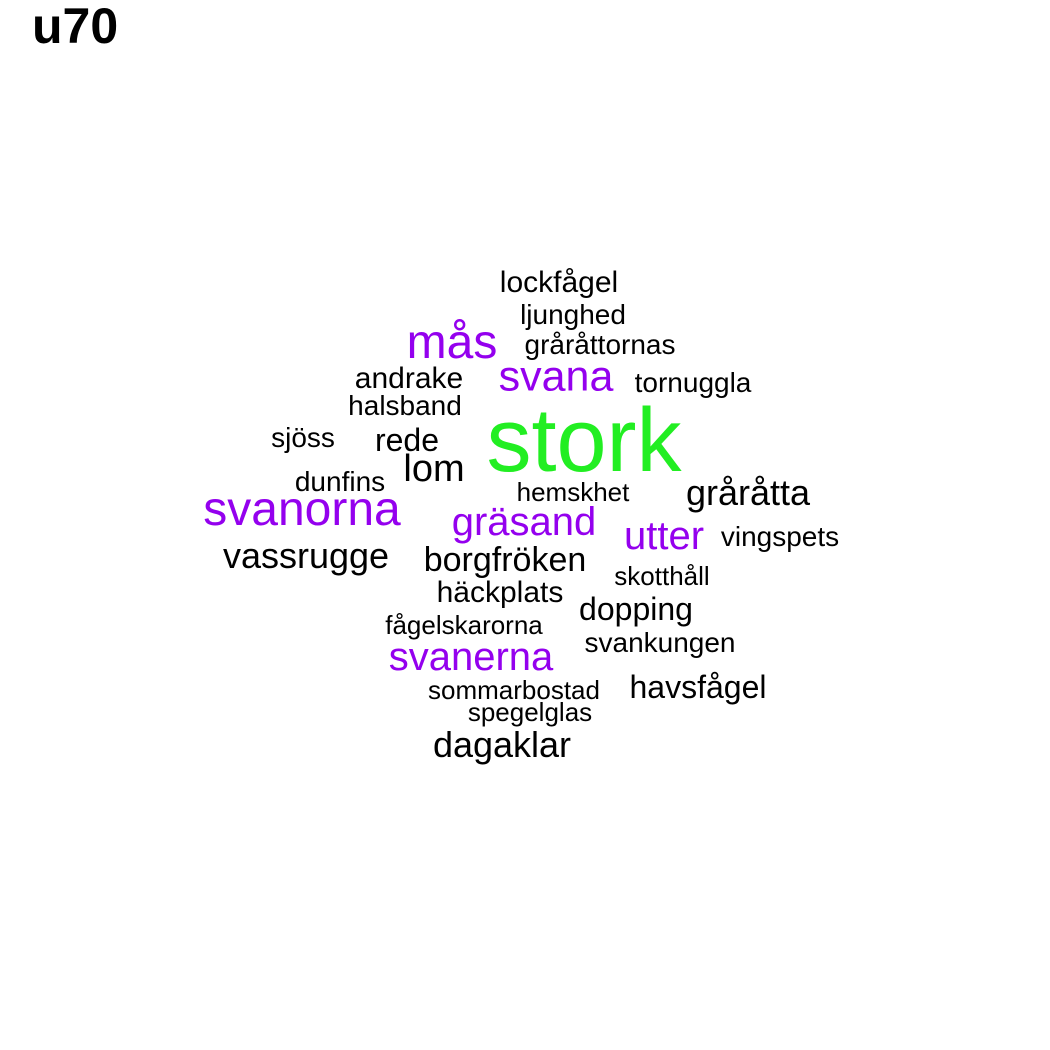 The image size is (1050, 1050). Describe the element at coordinates (471, 657) in the screenshot. I see `word-svanerna: svanerna` at that location.